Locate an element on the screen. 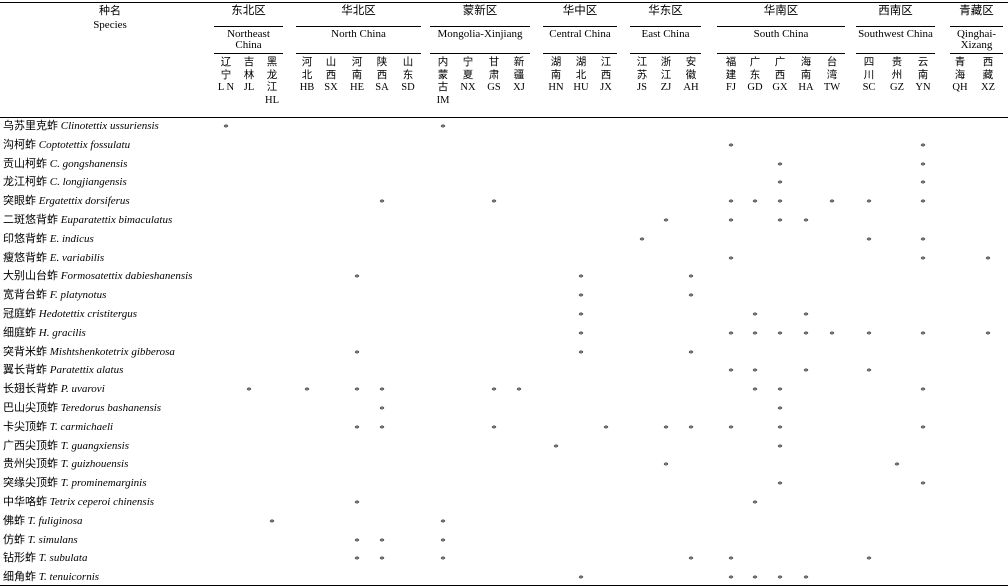 This screenshot has height=587, width=1008. province-name-cn: 吉林 is located at coordinates (249, 69).